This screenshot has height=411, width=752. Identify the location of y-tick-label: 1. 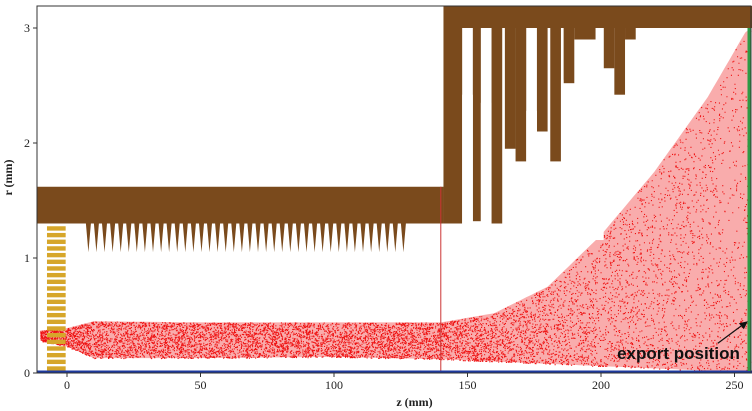
(27, 258).